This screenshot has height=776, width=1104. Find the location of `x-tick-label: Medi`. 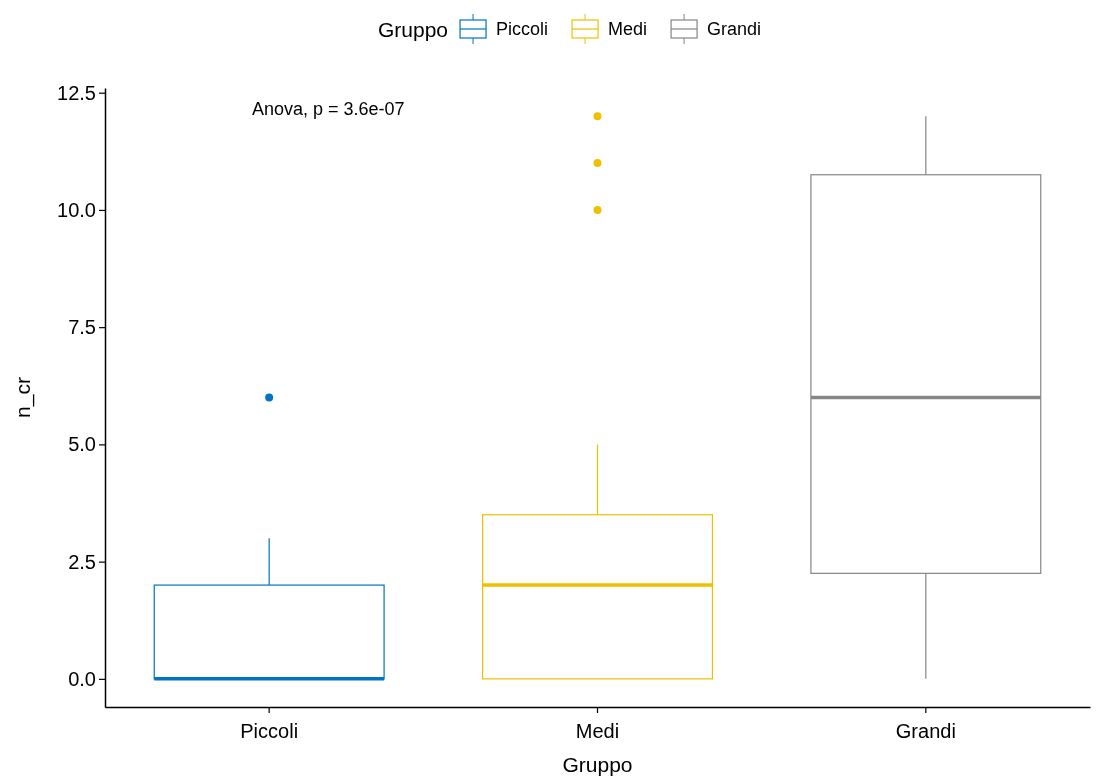

x-tick-label: Medi is located at coordinates (597, 731).